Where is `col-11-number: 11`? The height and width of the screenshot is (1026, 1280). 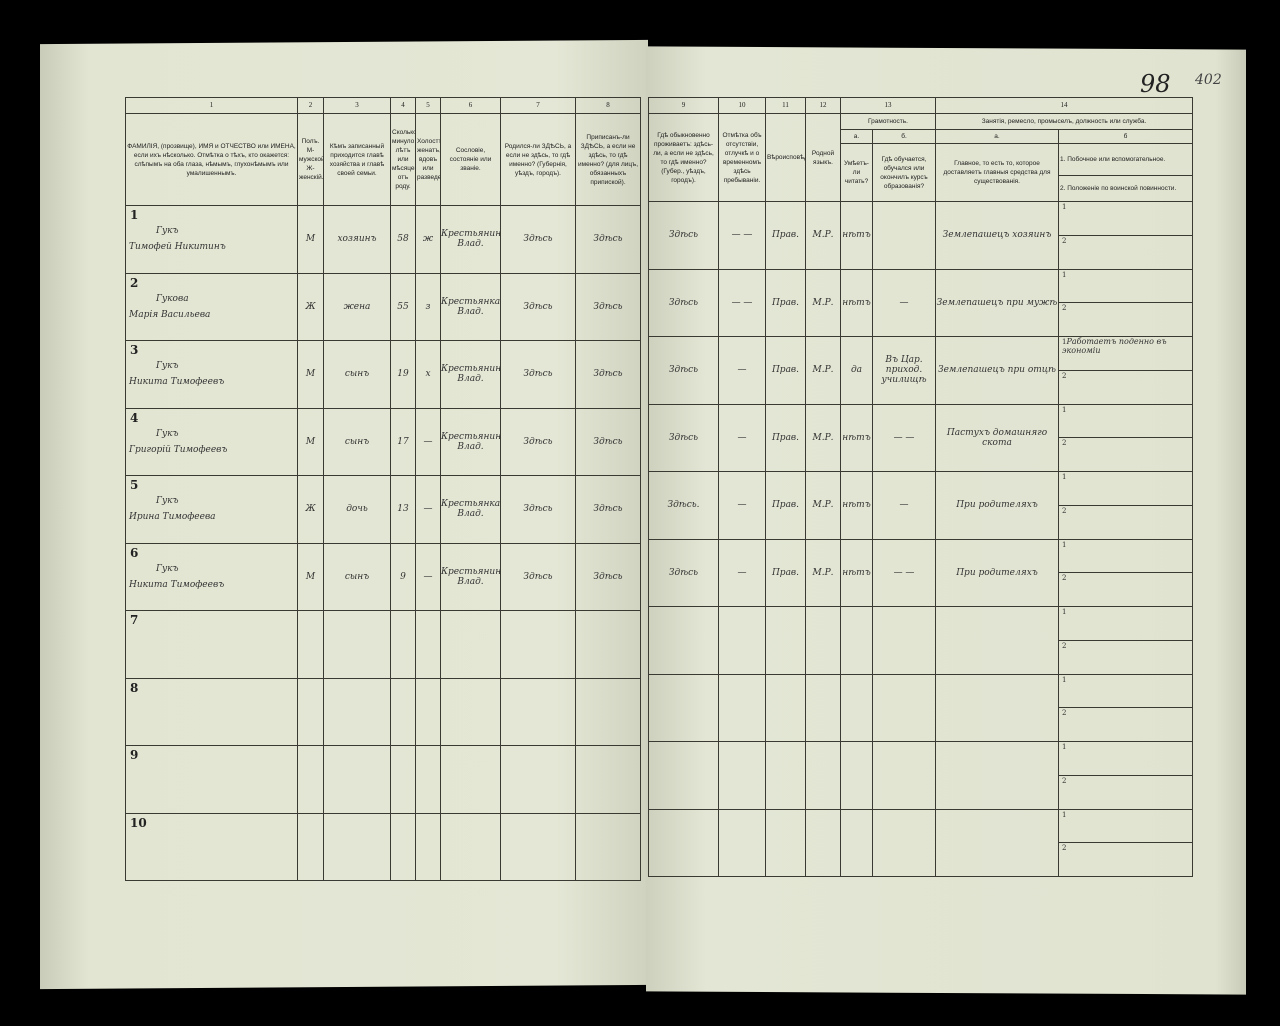
col-11-number: 11 is located at coordinates (785, 105).